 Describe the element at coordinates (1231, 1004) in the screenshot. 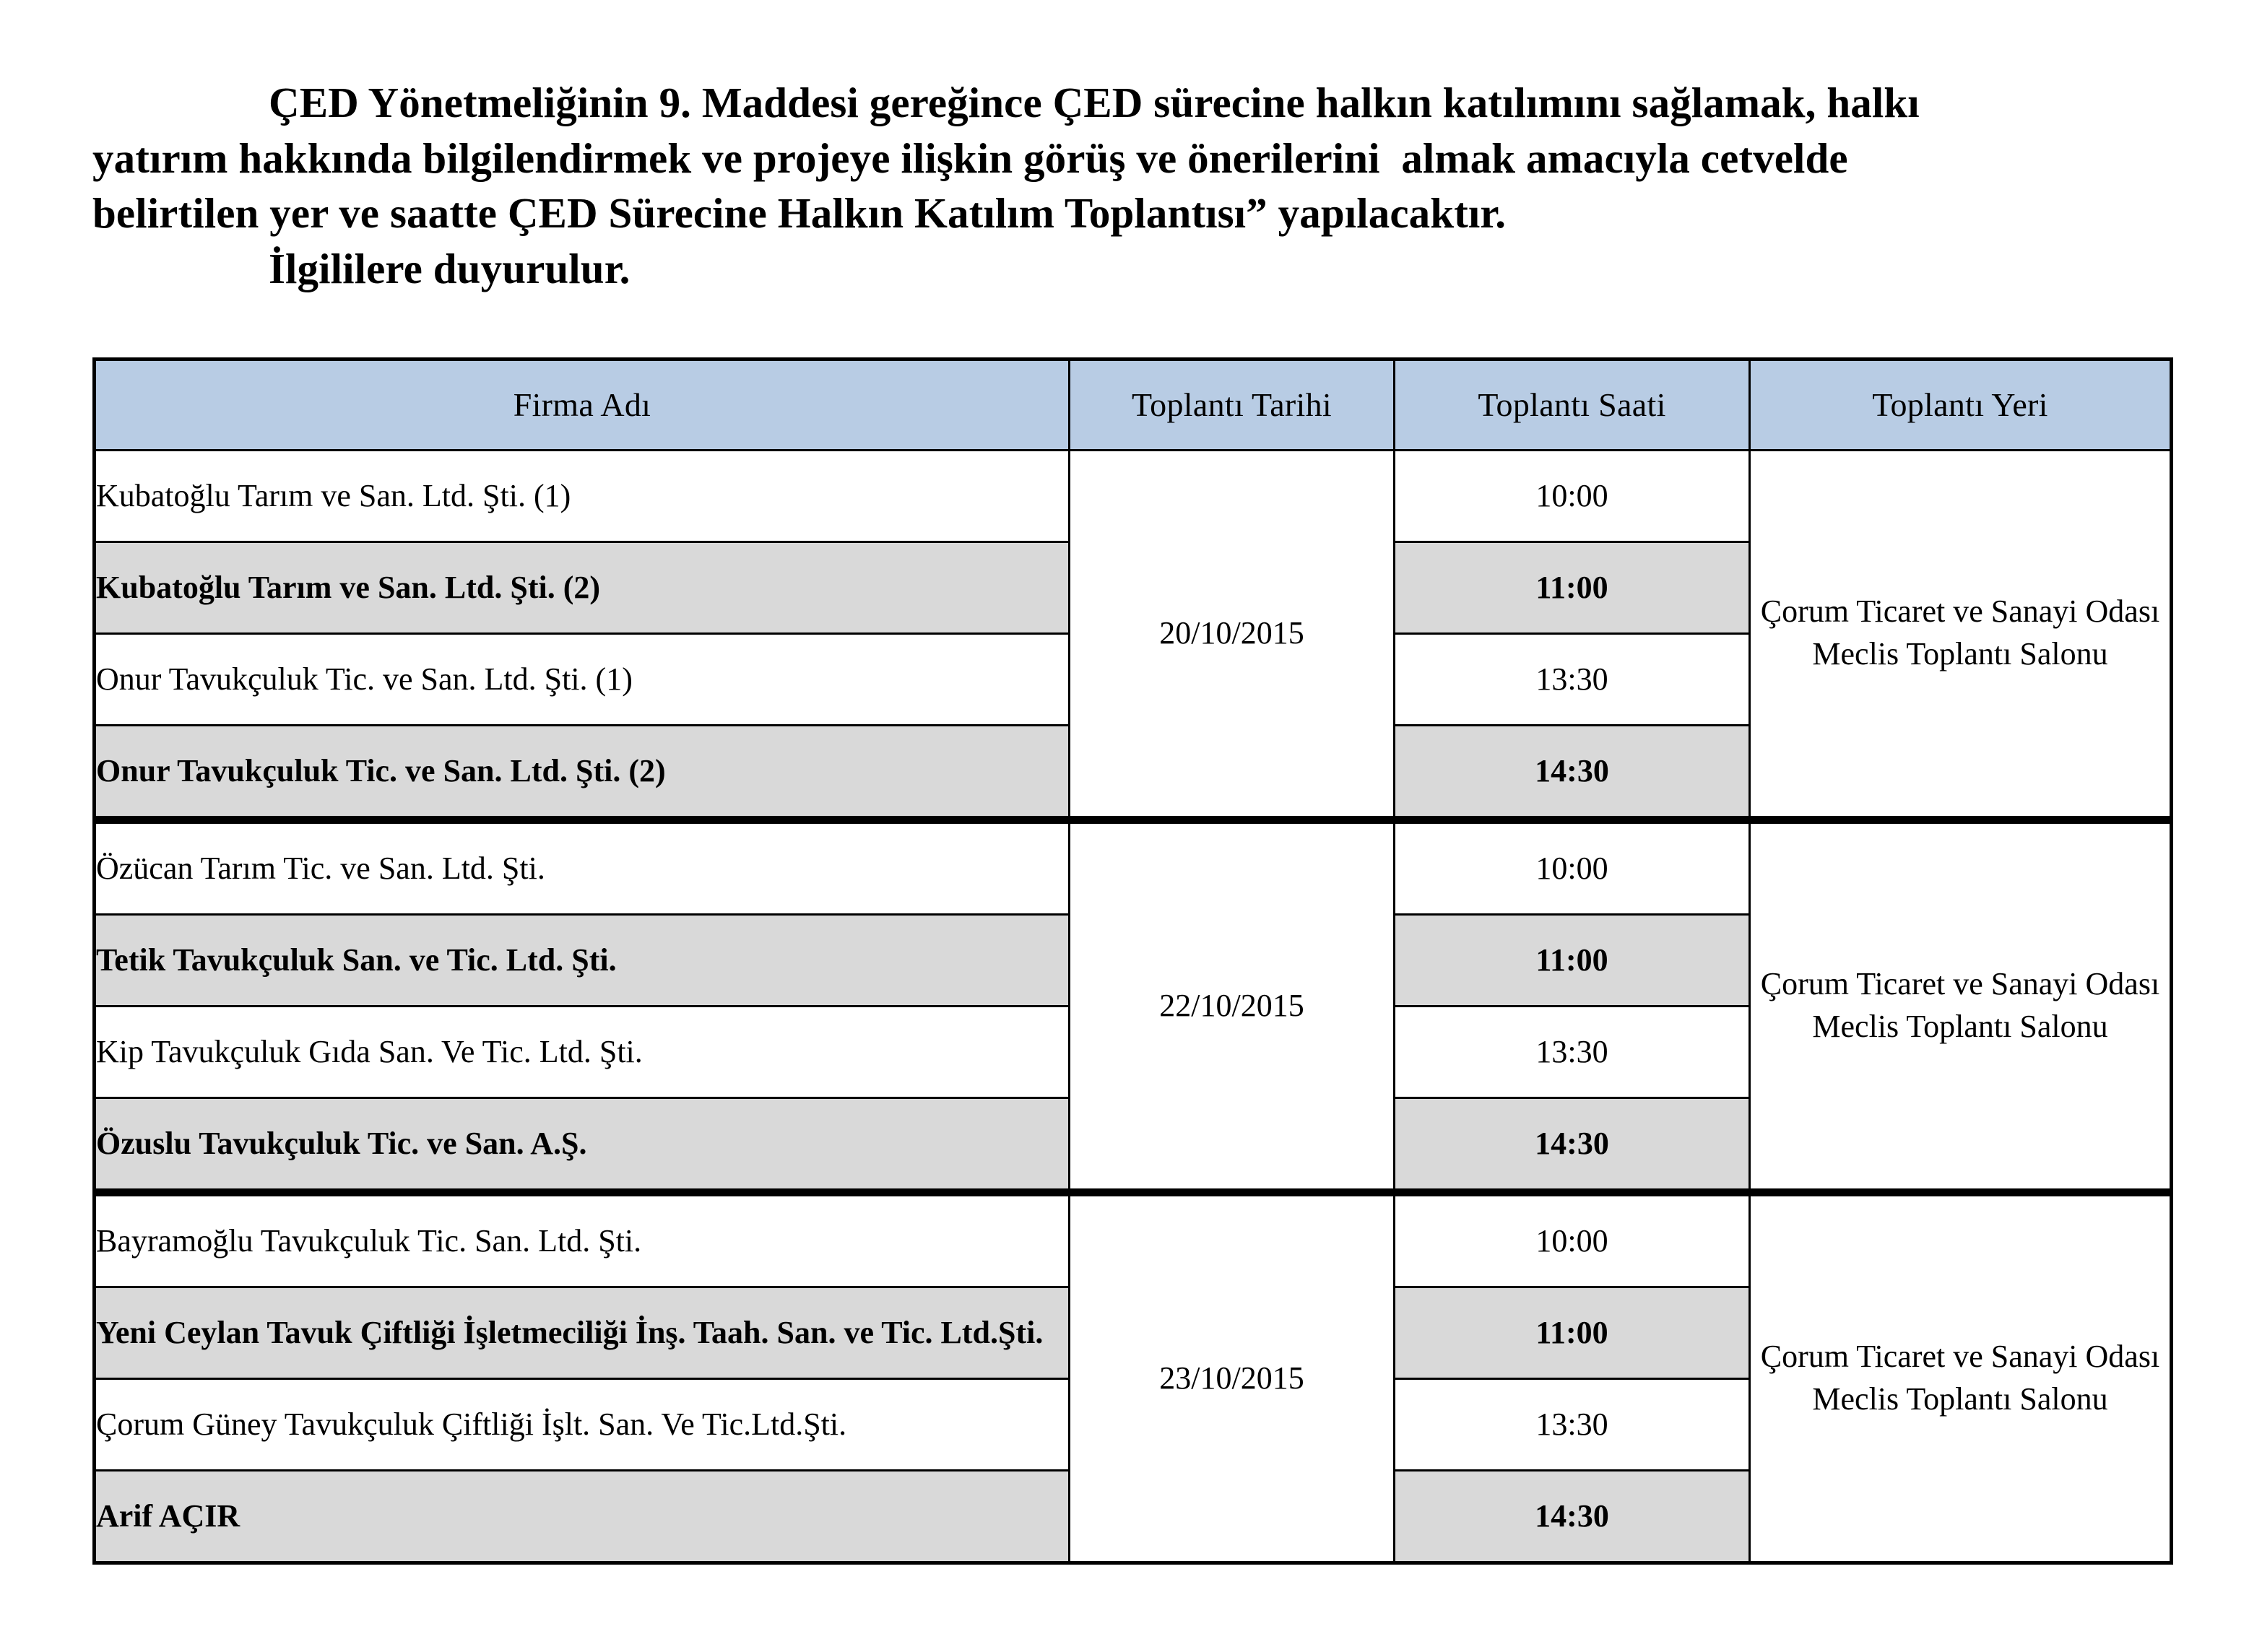

I see `cell-date: 22/10/2015` at that location.